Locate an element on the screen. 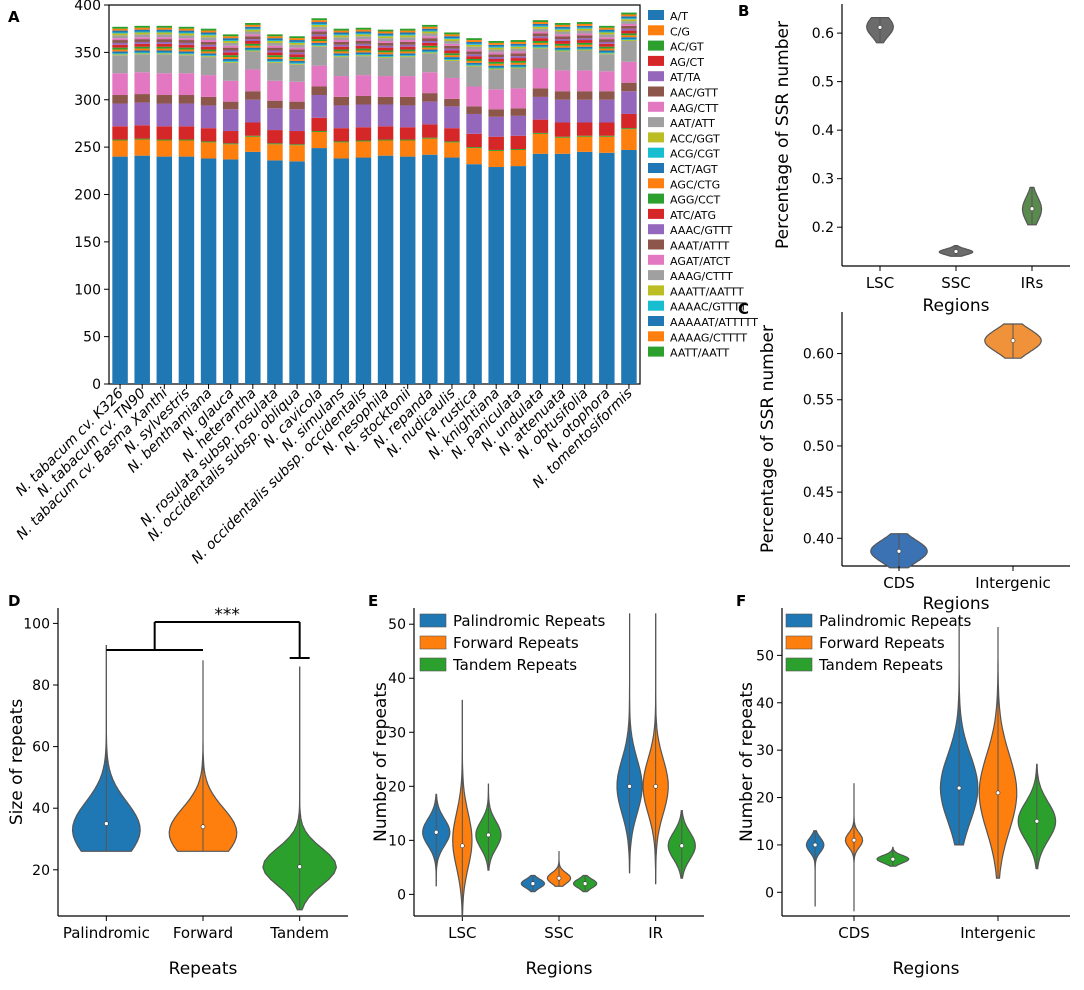 This screenshot has height=990, width=1084. panel-d-ytick-label: 20 is located at coordinates (41, 871).